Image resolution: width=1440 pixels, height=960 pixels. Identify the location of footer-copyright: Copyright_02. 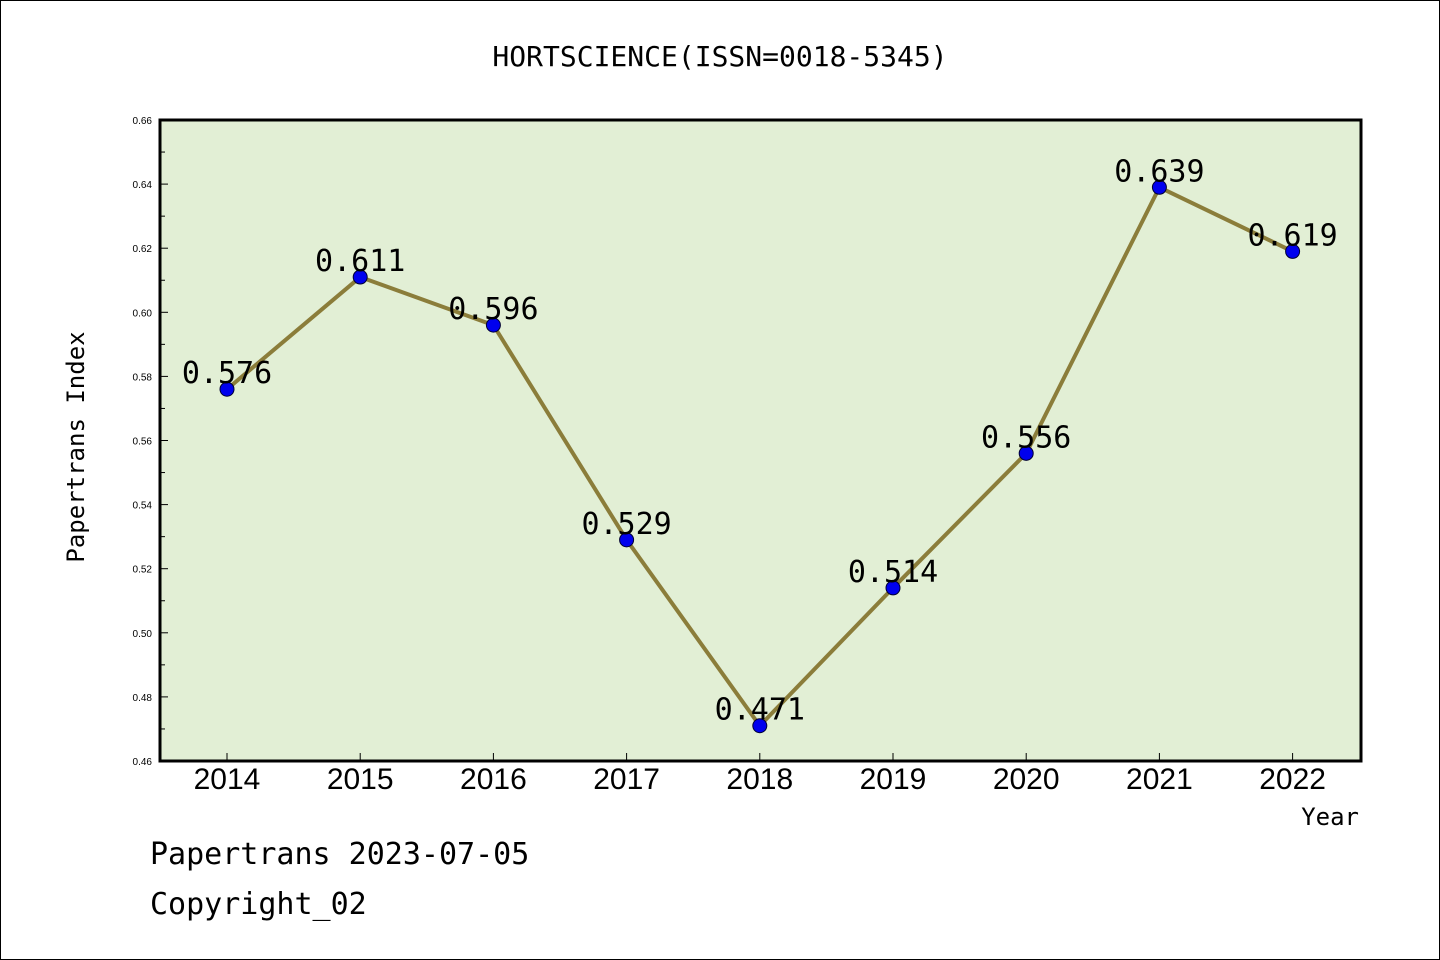
(258, 904).